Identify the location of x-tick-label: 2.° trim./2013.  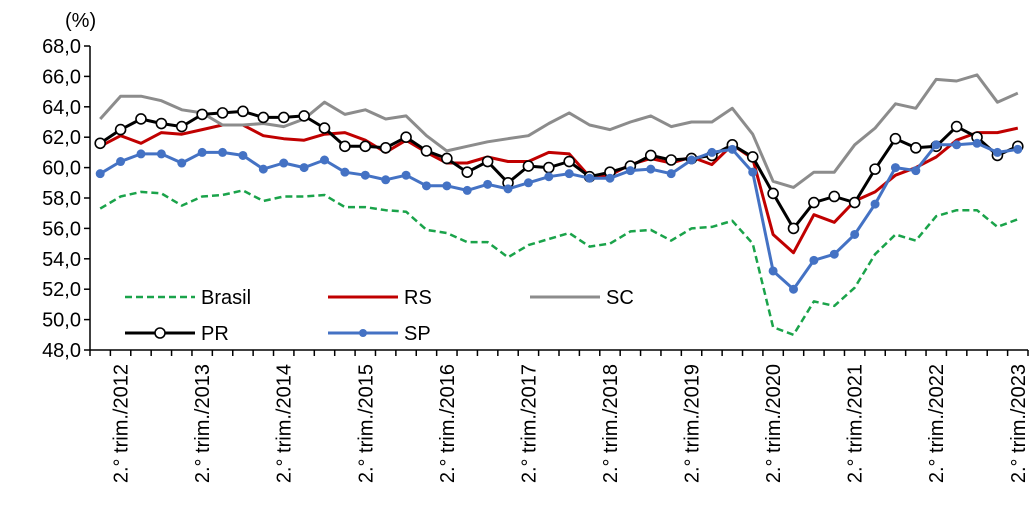
(203, 423).